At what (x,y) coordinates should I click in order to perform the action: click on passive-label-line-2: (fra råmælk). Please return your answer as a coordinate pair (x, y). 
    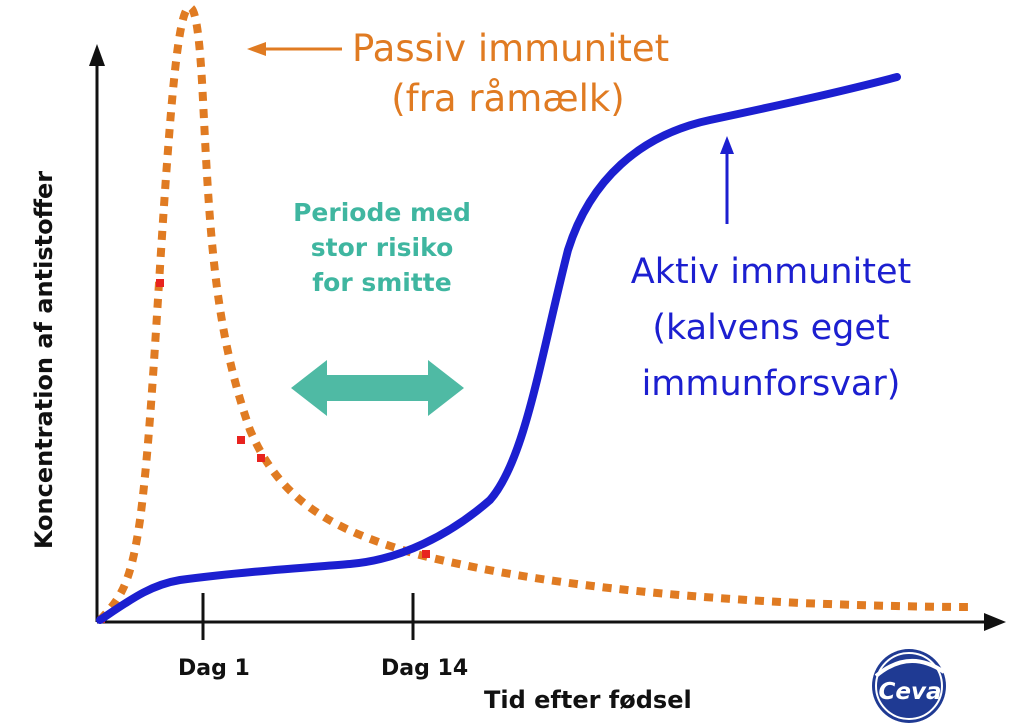
    Looking at the image, I should click on (508, 98).